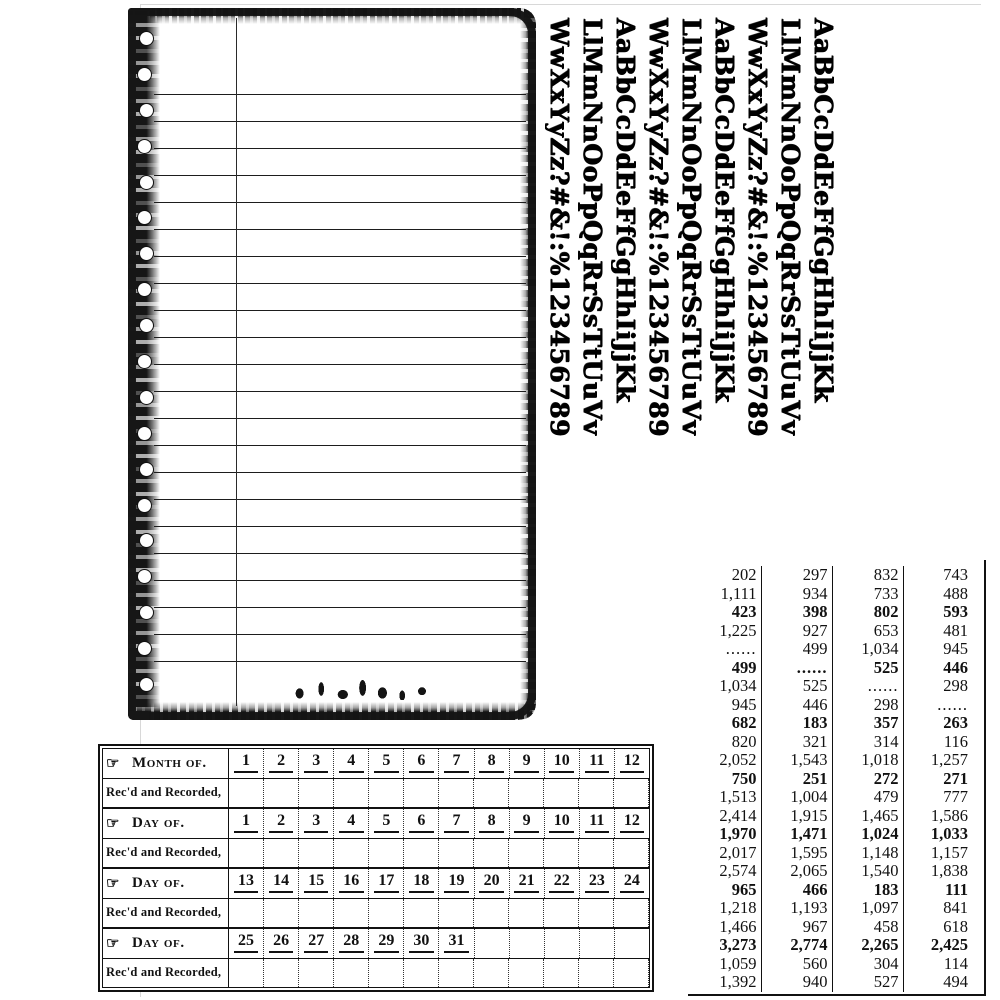  Describe the element at coordinates (457, 883) in the screenshot. I see `ledger-date-cell: 19` at that location.